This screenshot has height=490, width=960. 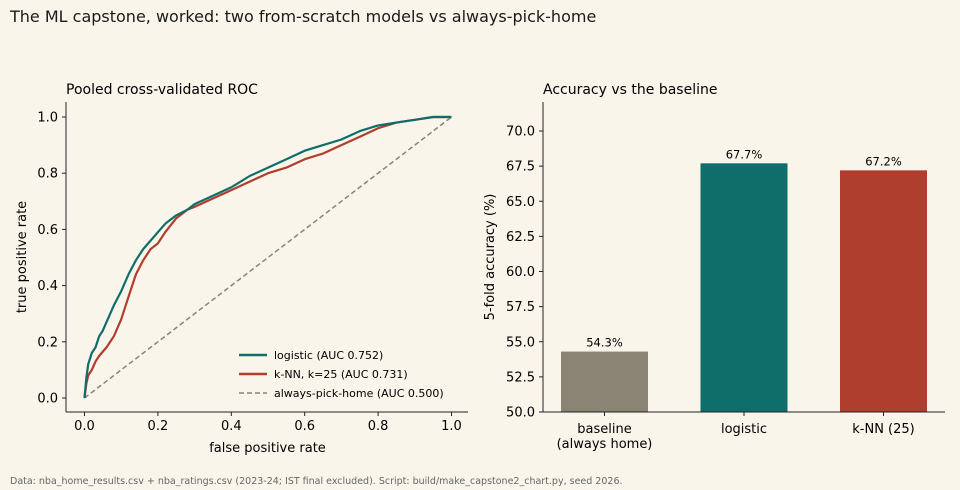 What do you see at coordinates (520, 342) in the screenshot?
I see `accuracy-y-tick-label: 55.0` at bounding box center [520, 342].